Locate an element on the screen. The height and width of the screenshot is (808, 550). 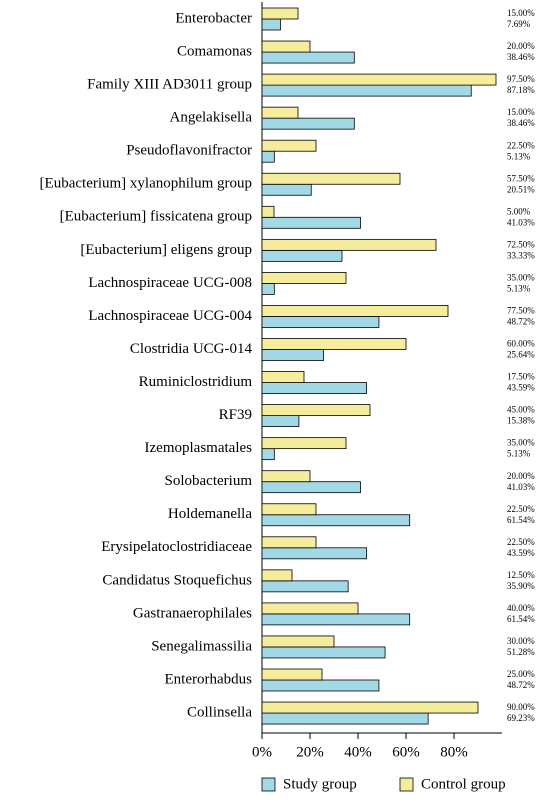
value-label: 60.00% is located at coordinates (521, 344).